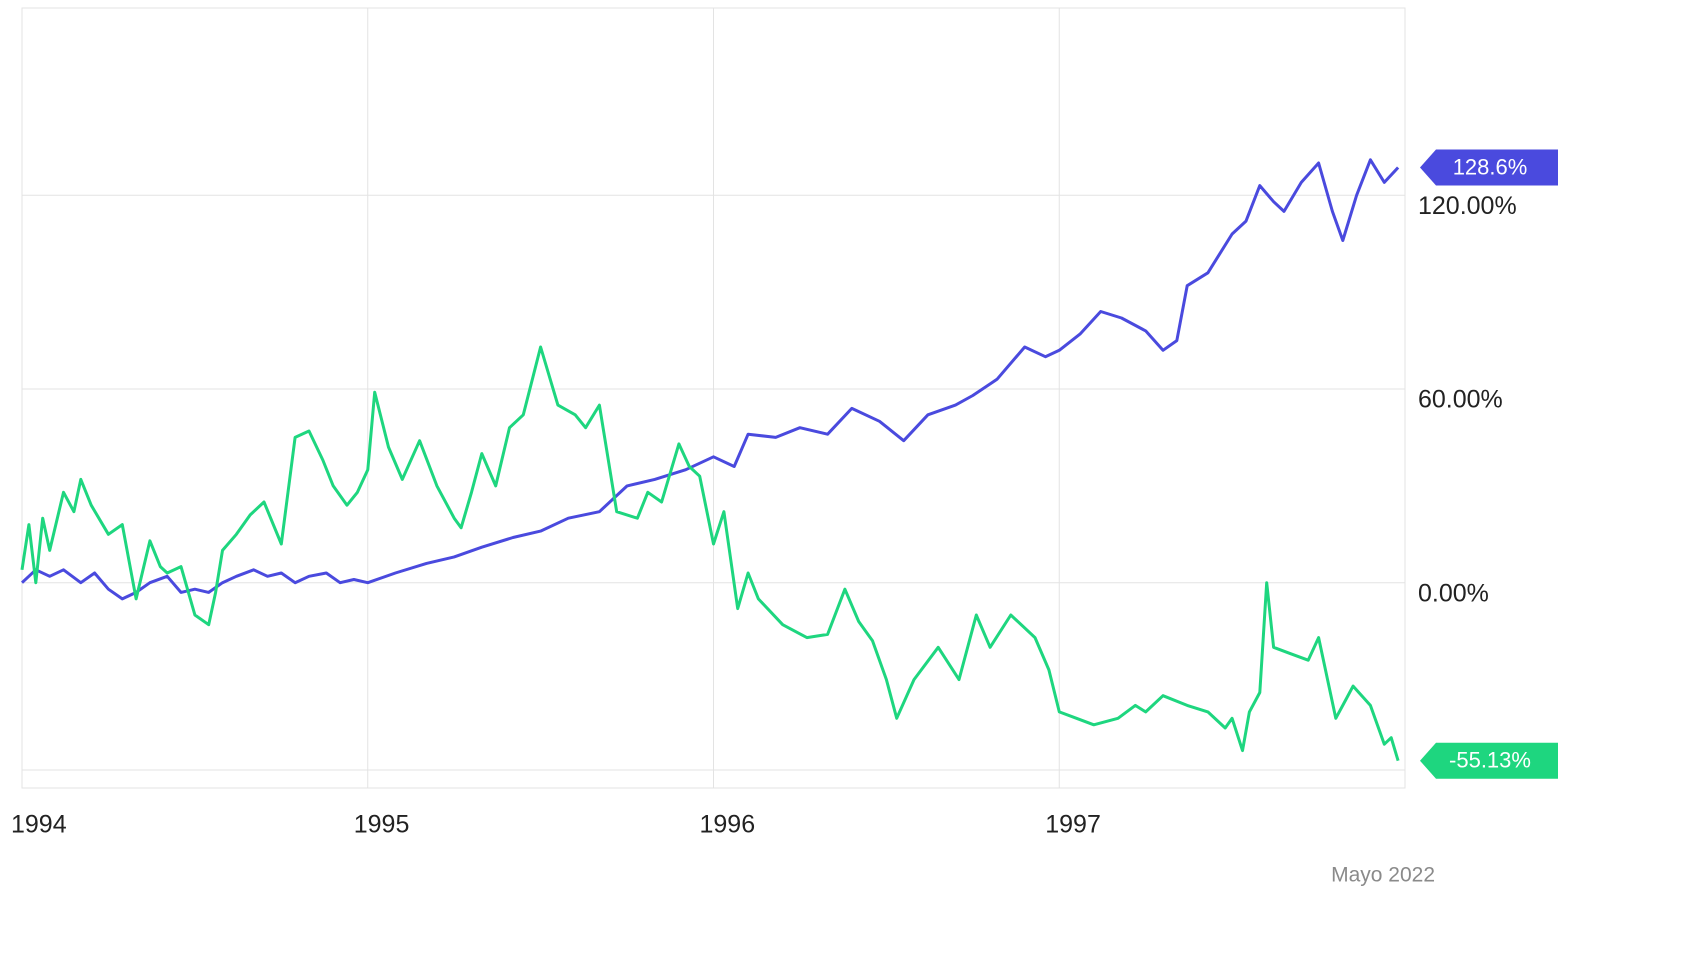 This screenshot has height=954, width=1681. What do you see at coordinates (1467, 206) in the screenshot?
I see `y-tick-label: 120.00%` at bounding box center [1467, 206].